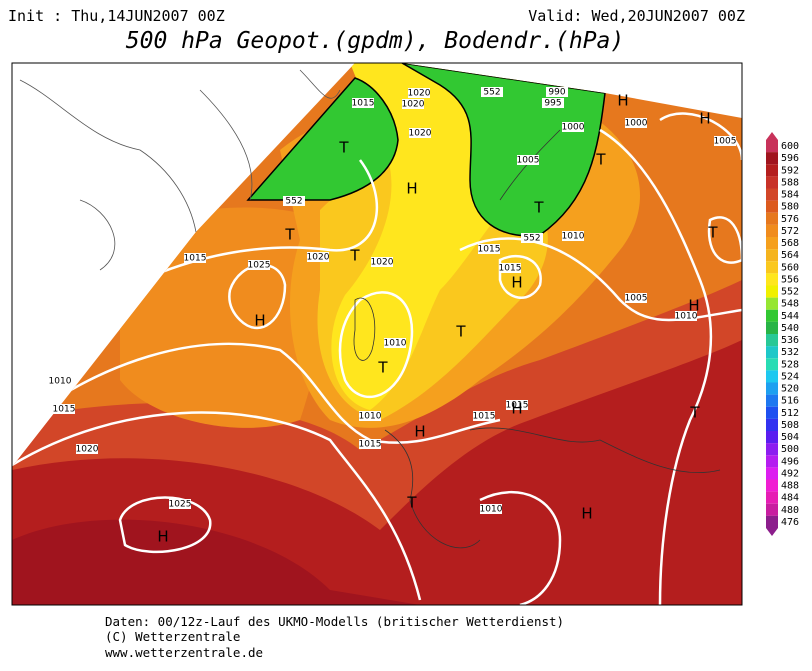  What do you see at coordinates (790, 255) in the screenshot?
I see `colorbar-label: 564` at bounding box center [790, 255].